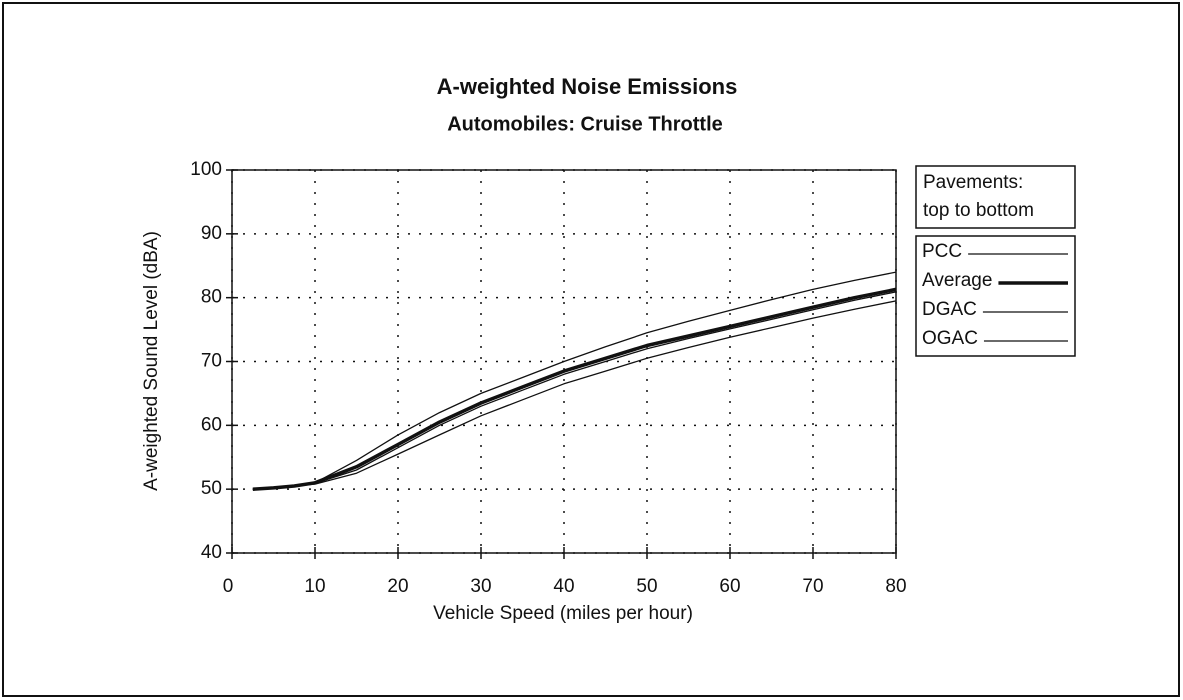 The height and width of the screenshot is (700, 1183). What do you see at coordinates (585, 124) in the screenshot?
I see `chart-subtitle: Automobiles: Cruise Throttle` at bounding box center [585, 124].